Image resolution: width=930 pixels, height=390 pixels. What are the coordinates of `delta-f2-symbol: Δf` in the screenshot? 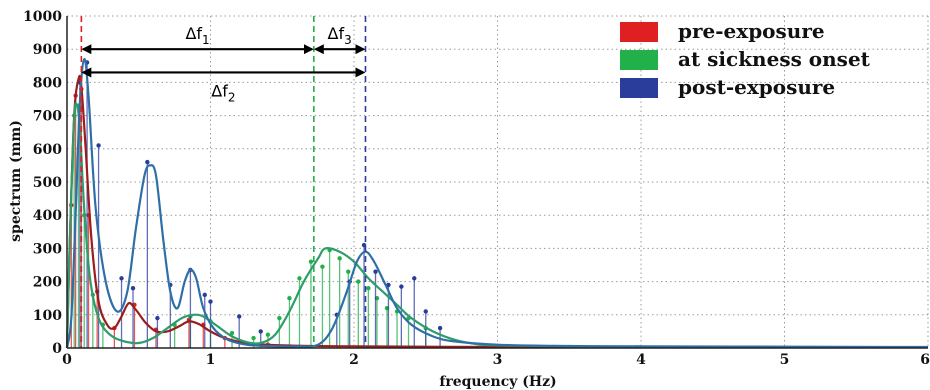 It's located at (219, 90).